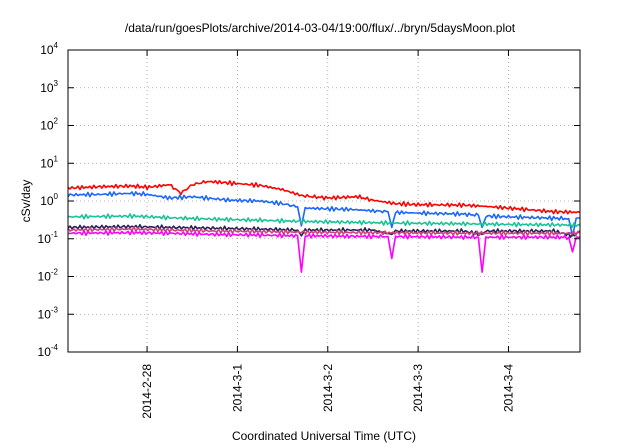  What do you see at coordinates (147, 391) in the screenshot?
I see `x-tick-label: 2014-2-28` at bounding box center [147, 391].